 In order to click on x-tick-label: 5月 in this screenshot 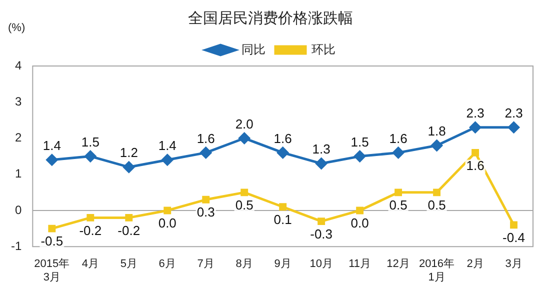, I will do `click(129, 264)`.